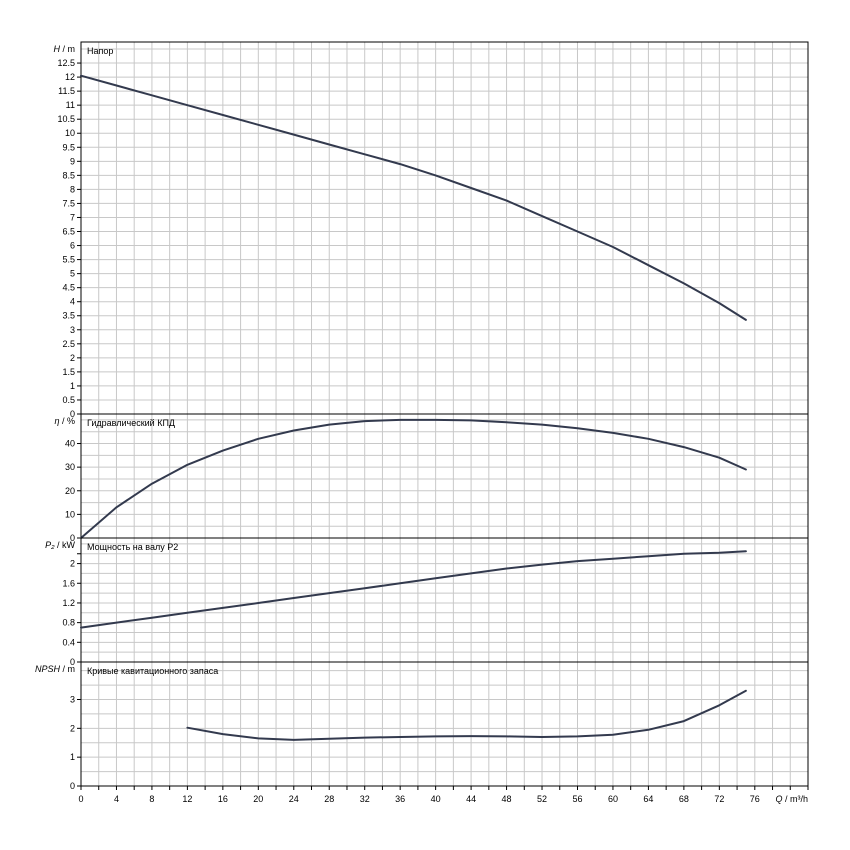 Image resolution: width=850 pixels, height=850 pixels. What do you see at coordinates (329, 799) in the screenshot?
I see `x-tick-label: 28` at bounding box center [329, 799].